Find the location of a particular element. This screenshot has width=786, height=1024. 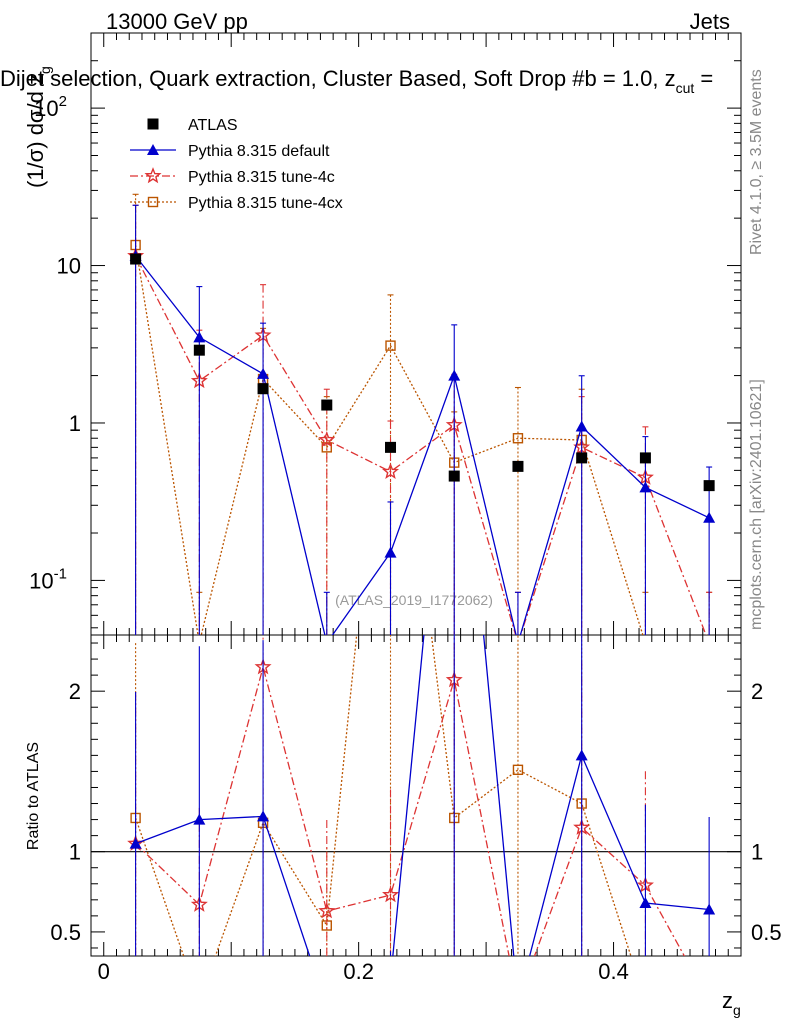

legend-entry-default: Pythia 8.315 default is located at coordinates (230, 151).